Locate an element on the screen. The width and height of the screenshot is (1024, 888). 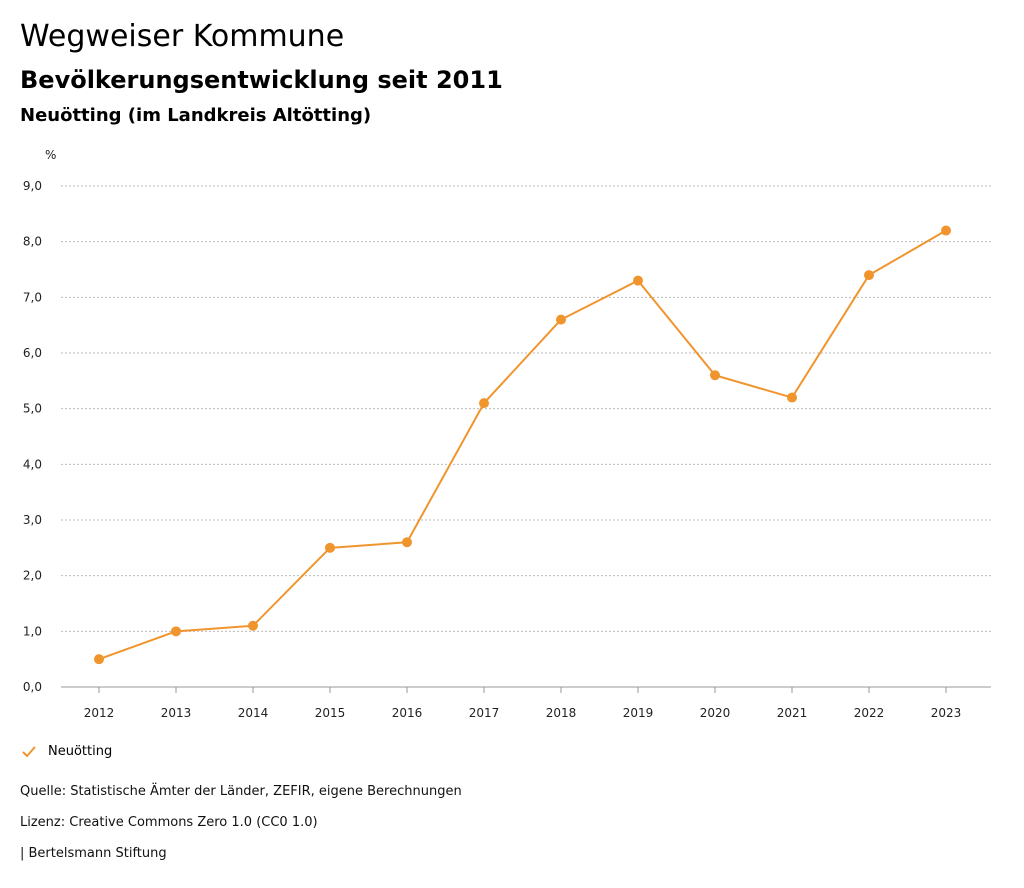
x-tick-label: 2022 is located at coordinates (869, 713).